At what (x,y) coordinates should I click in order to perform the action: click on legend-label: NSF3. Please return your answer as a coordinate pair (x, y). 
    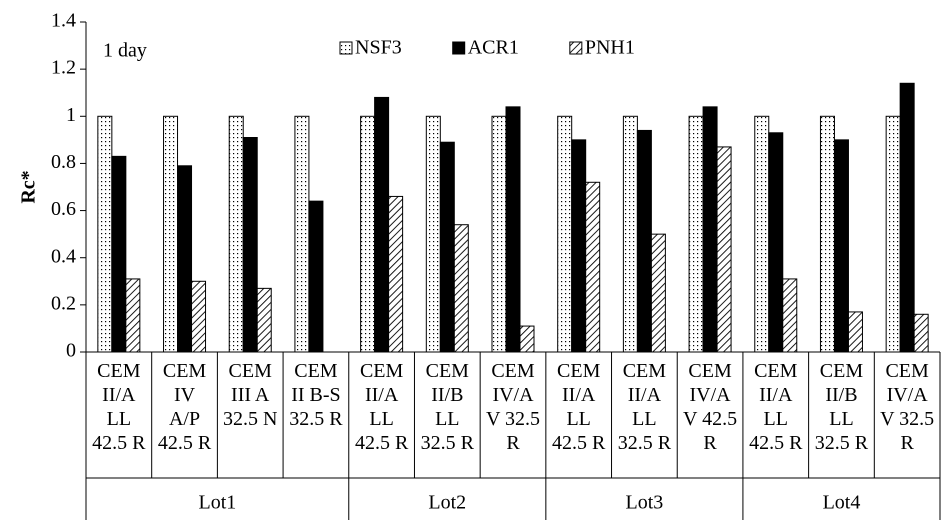
    Looking at the image, I should click on (378, 48).